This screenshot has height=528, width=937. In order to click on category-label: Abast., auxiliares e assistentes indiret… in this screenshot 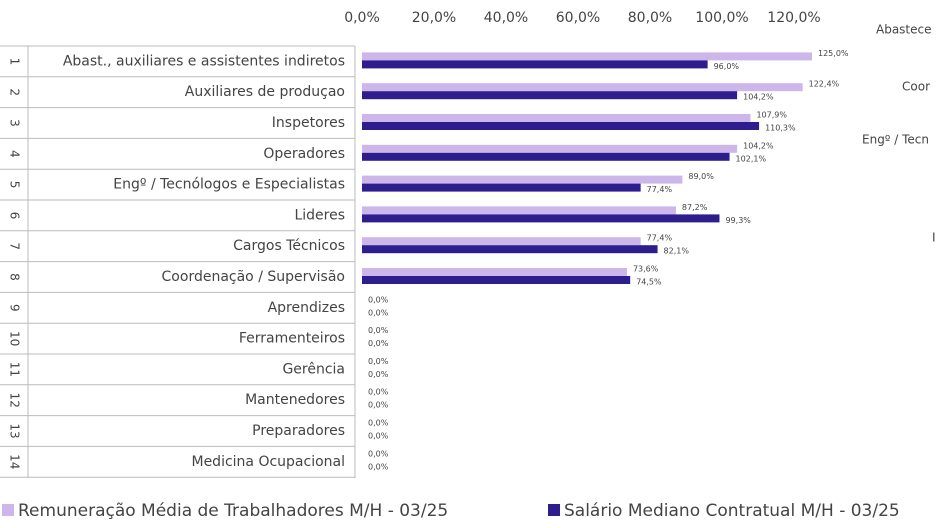, I will do `click(204, 61)`.